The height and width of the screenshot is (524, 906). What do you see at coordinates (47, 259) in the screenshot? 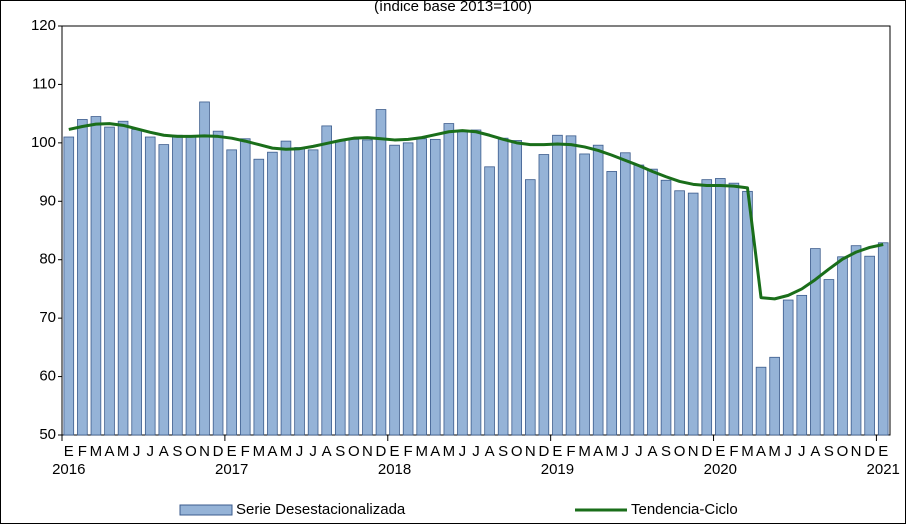
I see `y-tick-label: 80` at bounding box center [47, 259].